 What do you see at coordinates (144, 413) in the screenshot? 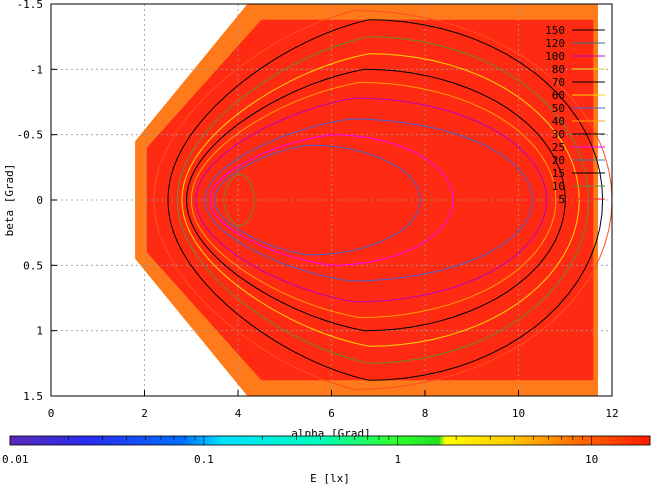
I see `x-tick-label: 2` at bounding box center [144, 413].